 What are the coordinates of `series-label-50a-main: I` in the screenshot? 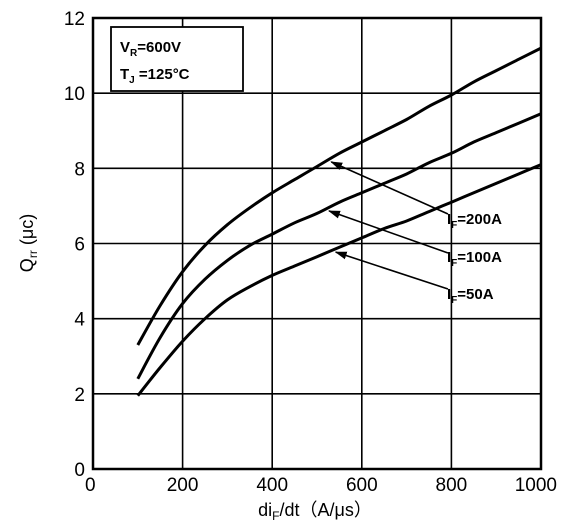 It's located at (449, 294).